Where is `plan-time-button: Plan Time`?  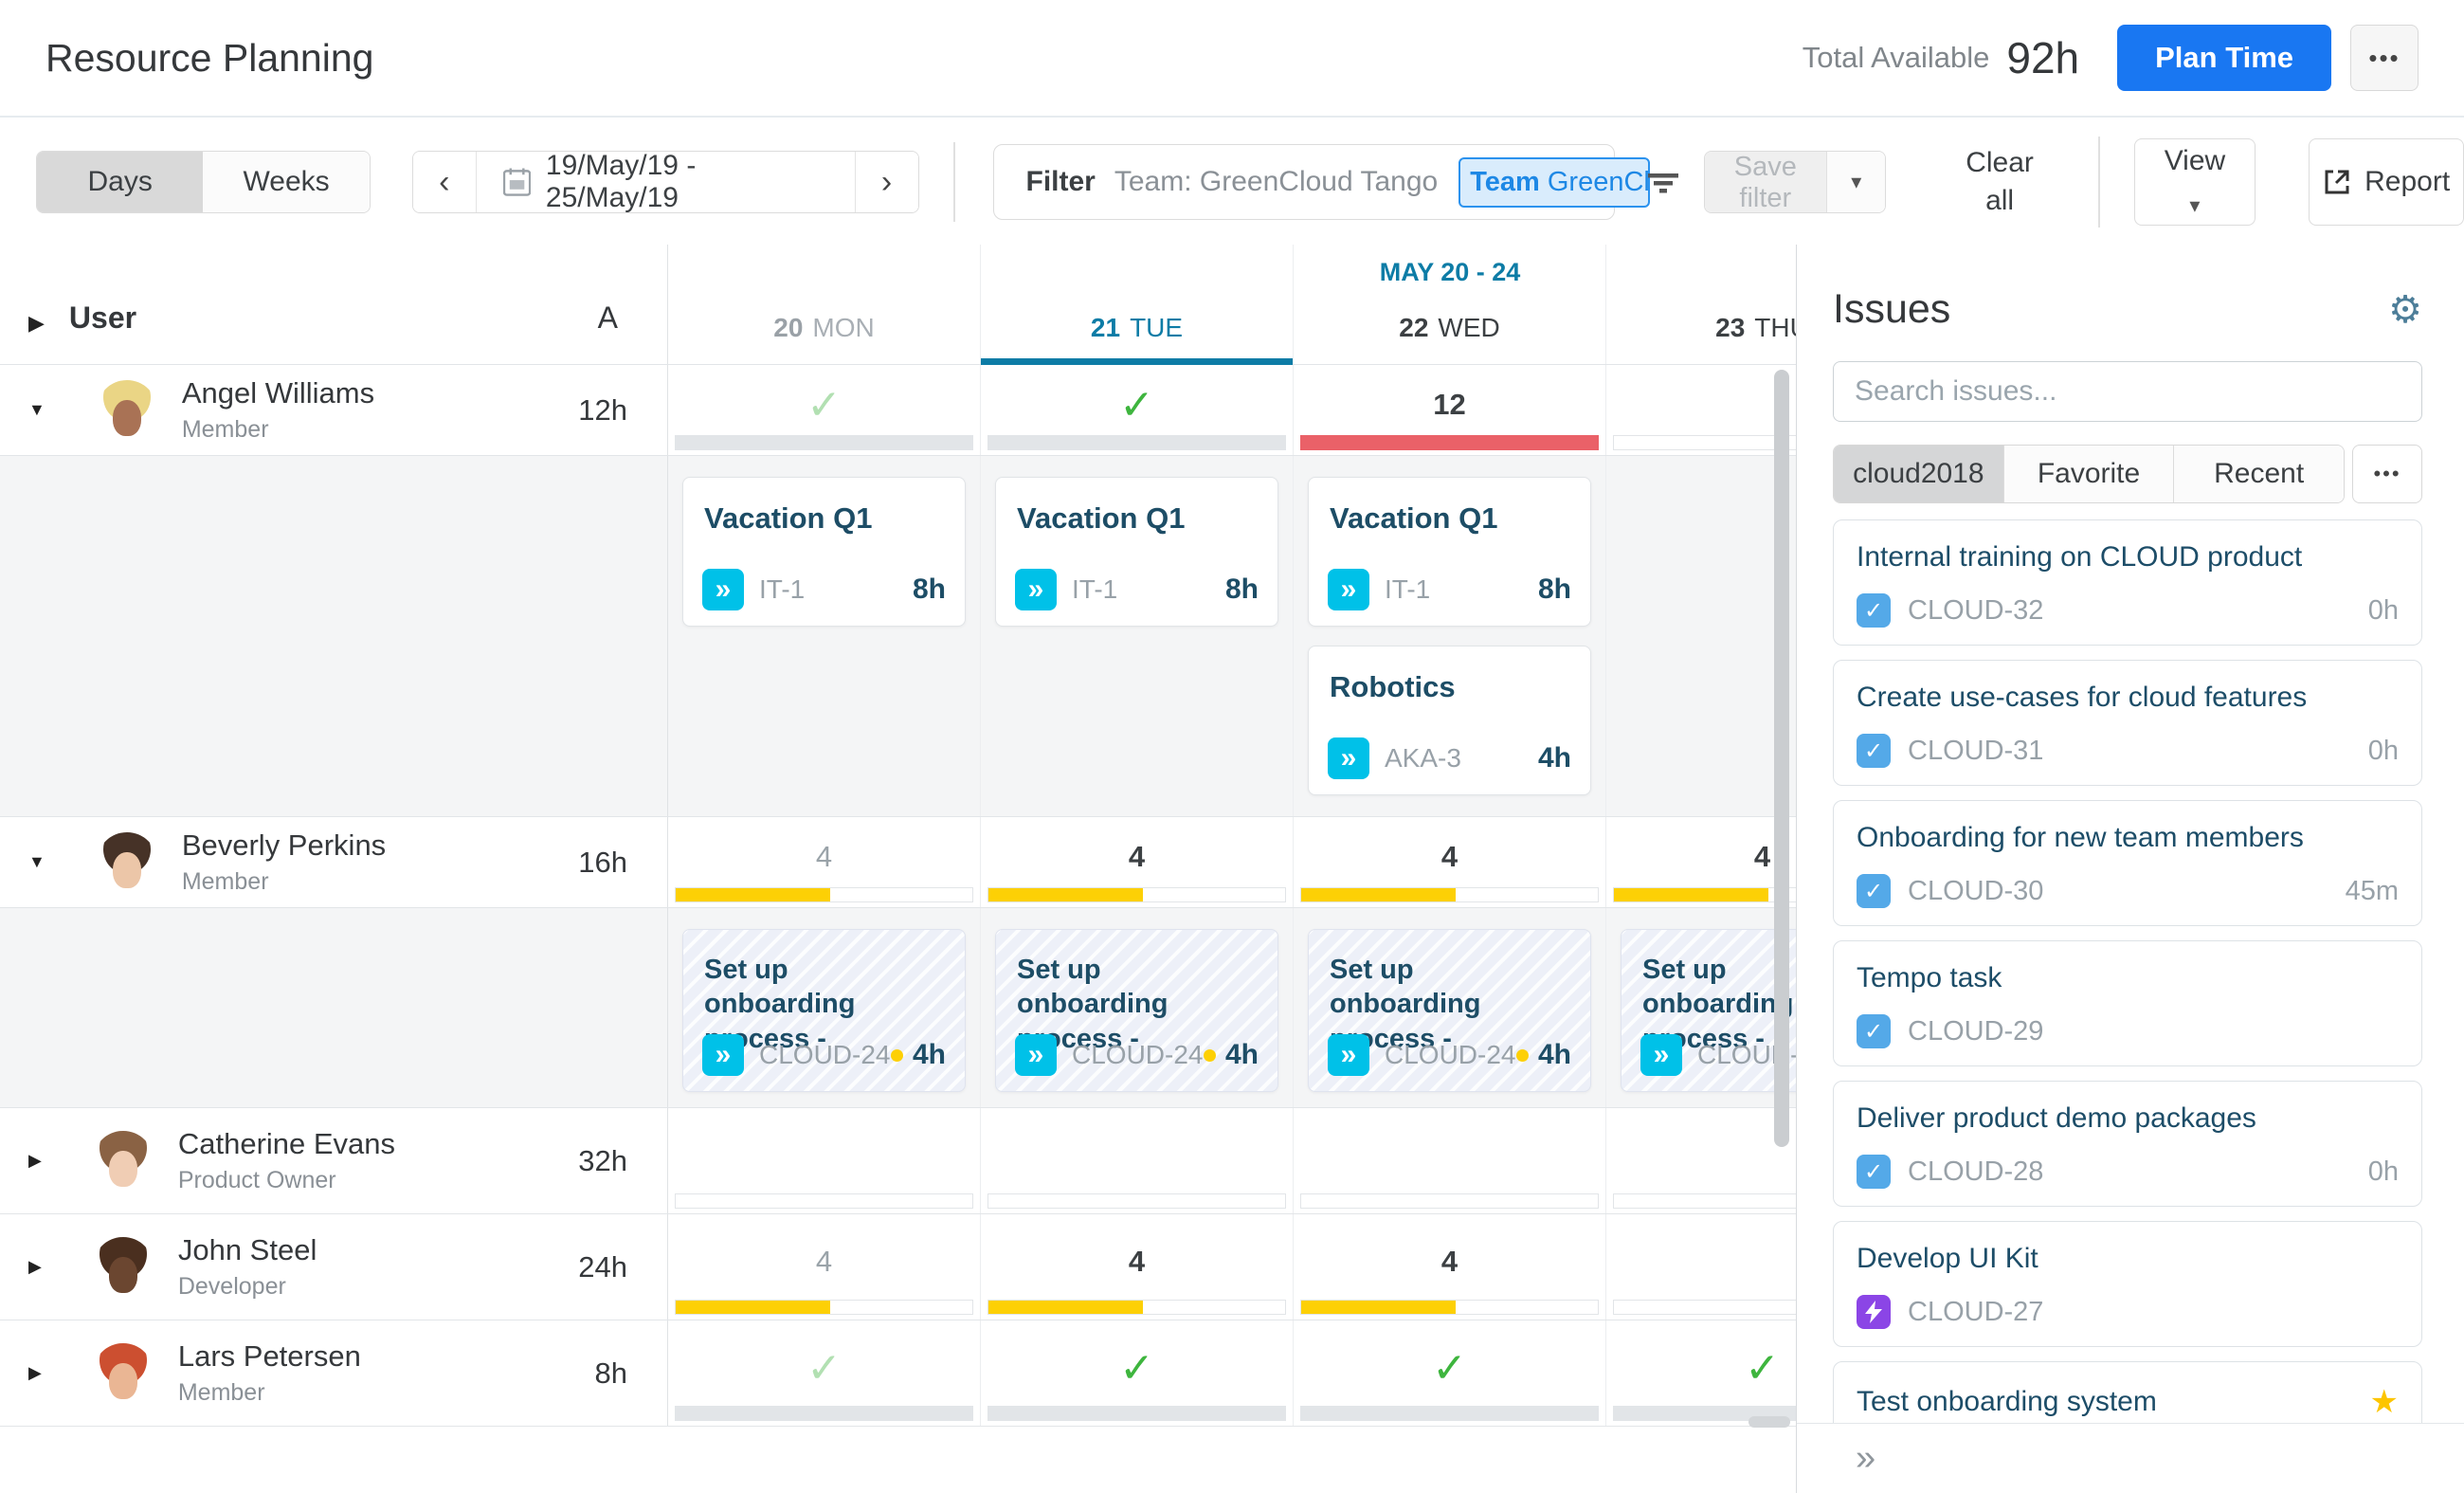 plan-time-button: Plan Time is located at coordinates (2224, 58).